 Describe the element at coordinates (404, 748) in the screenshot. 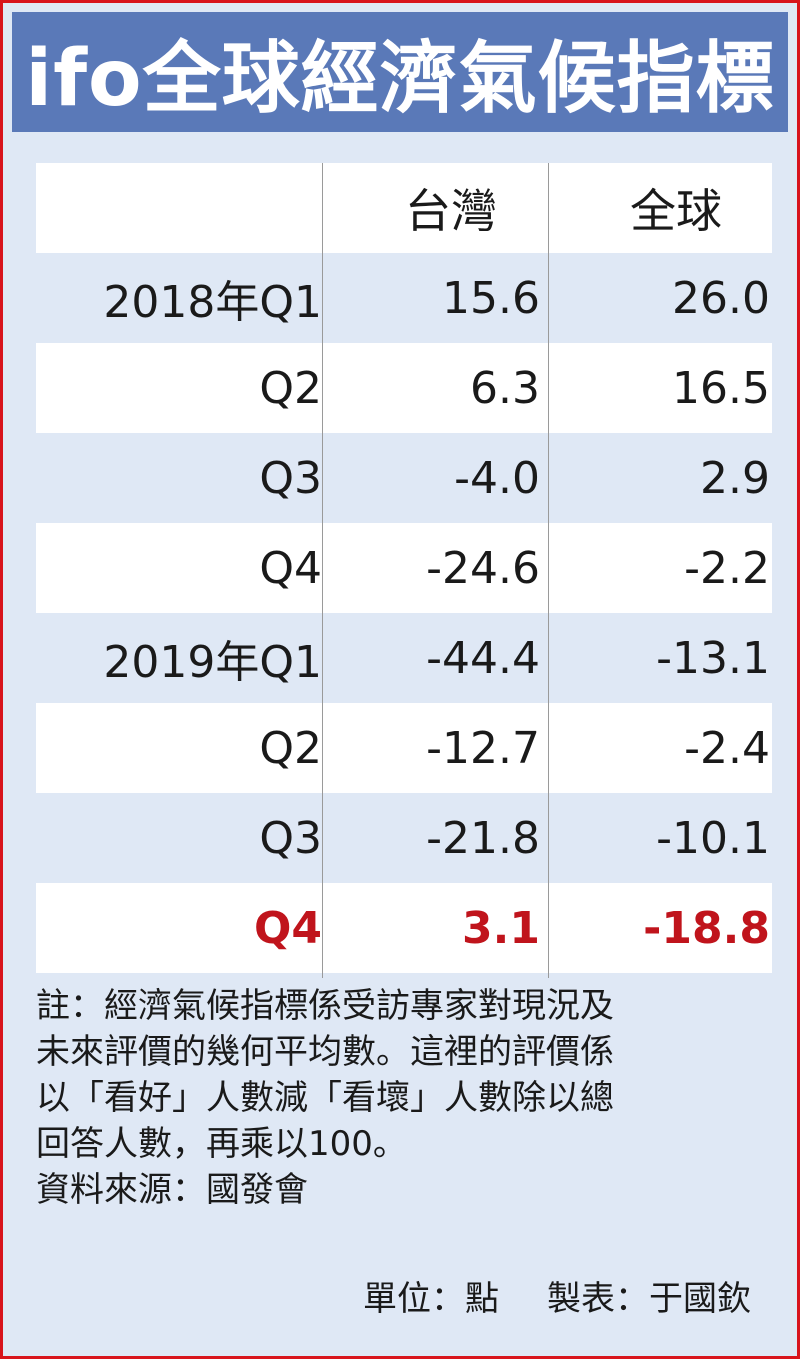

I see `table-row: Q2 -12.7 -2.4` at that location.